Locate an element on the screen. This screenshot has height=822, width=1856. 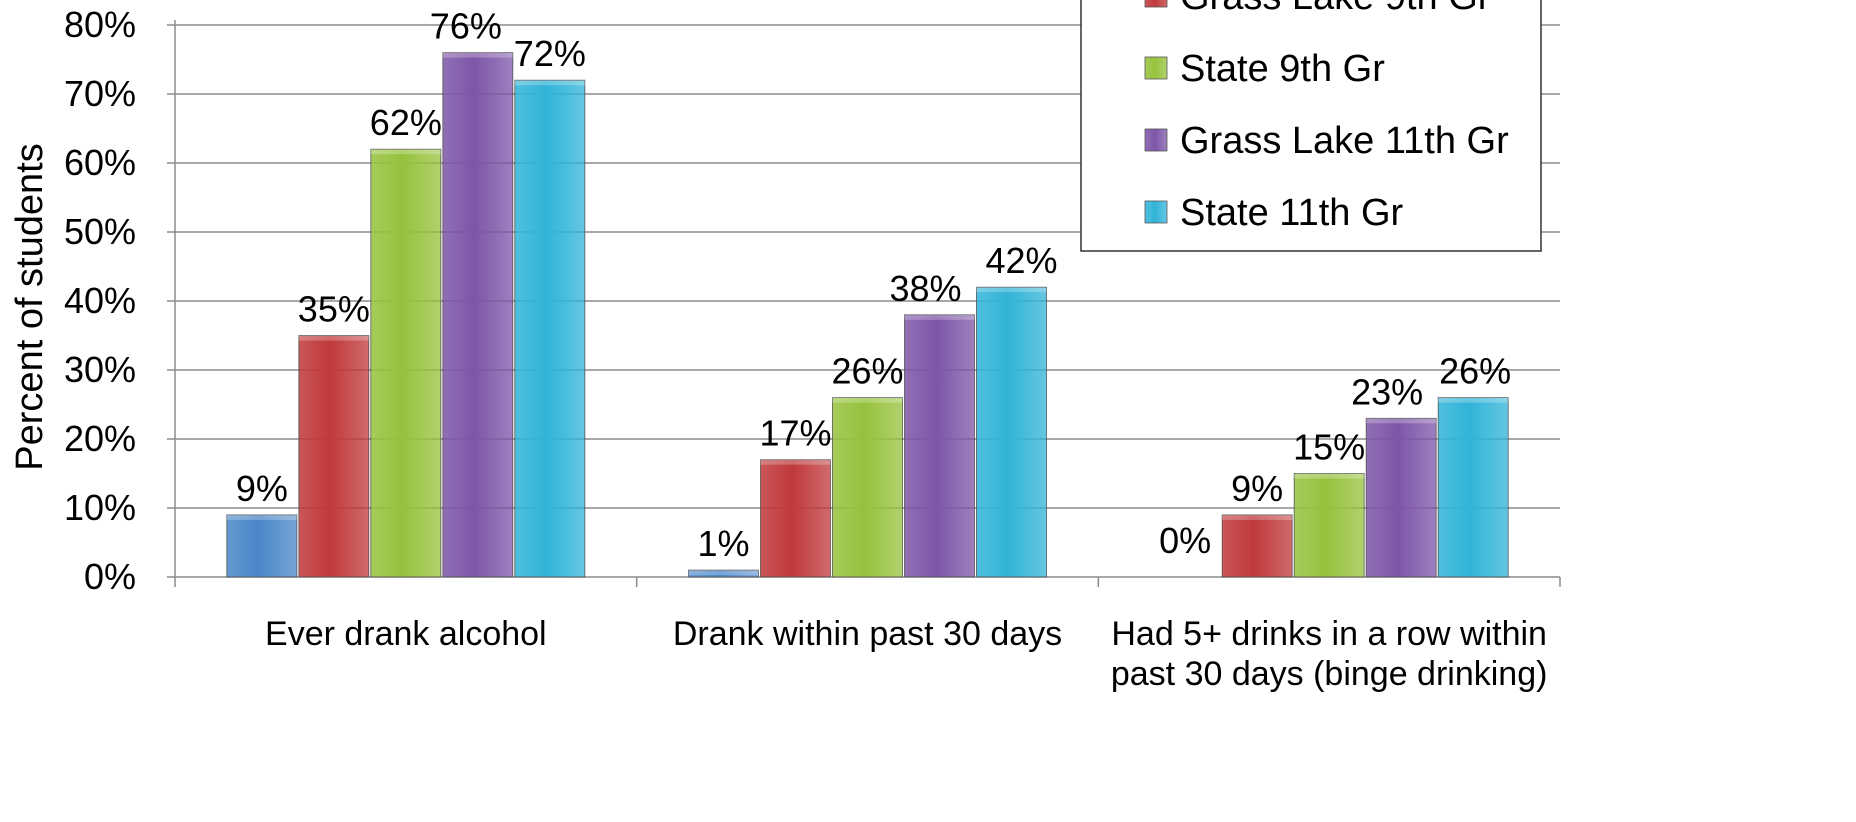
legend-label: State 9th Gr is located at coordinates (1282, 69).